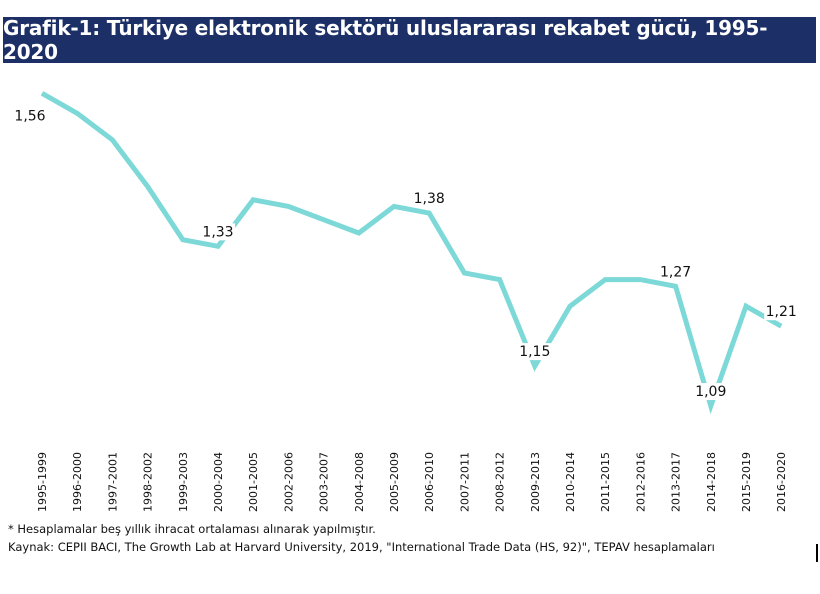  Describe the element at coordinates (429, 482) in the screenshot. I see `x-tick-label: 2006-2010` at that location.